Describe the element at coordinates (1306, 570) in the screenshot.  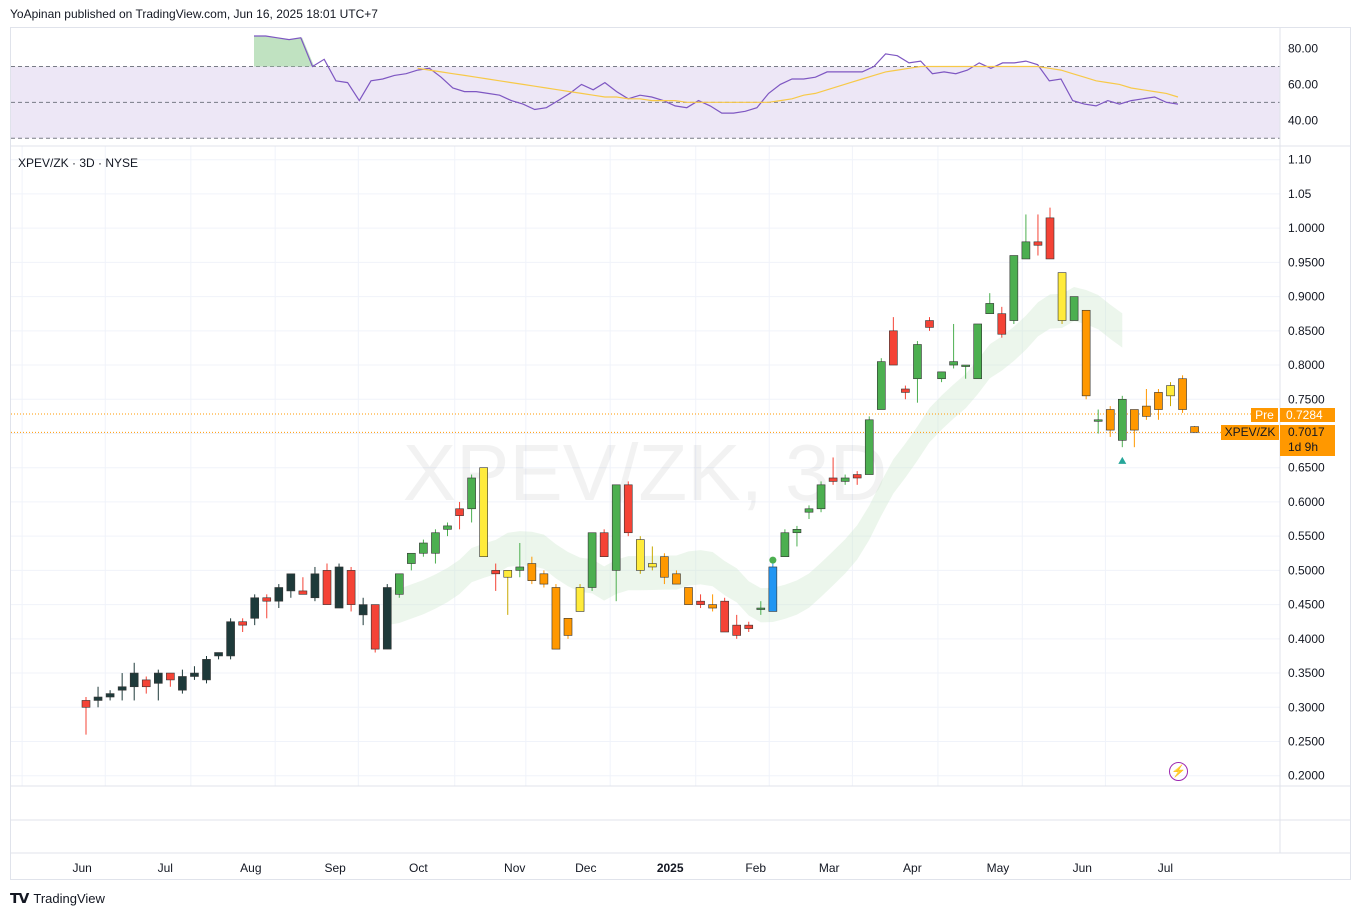
I see `price-tick-label: 0.5000` at that location.